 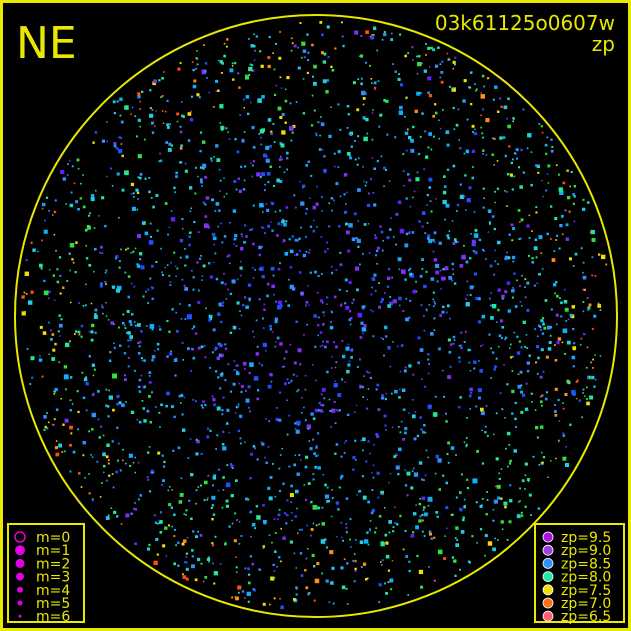 I want to click on color-legend-label: zp=6.5, so click(x=586, y=617).